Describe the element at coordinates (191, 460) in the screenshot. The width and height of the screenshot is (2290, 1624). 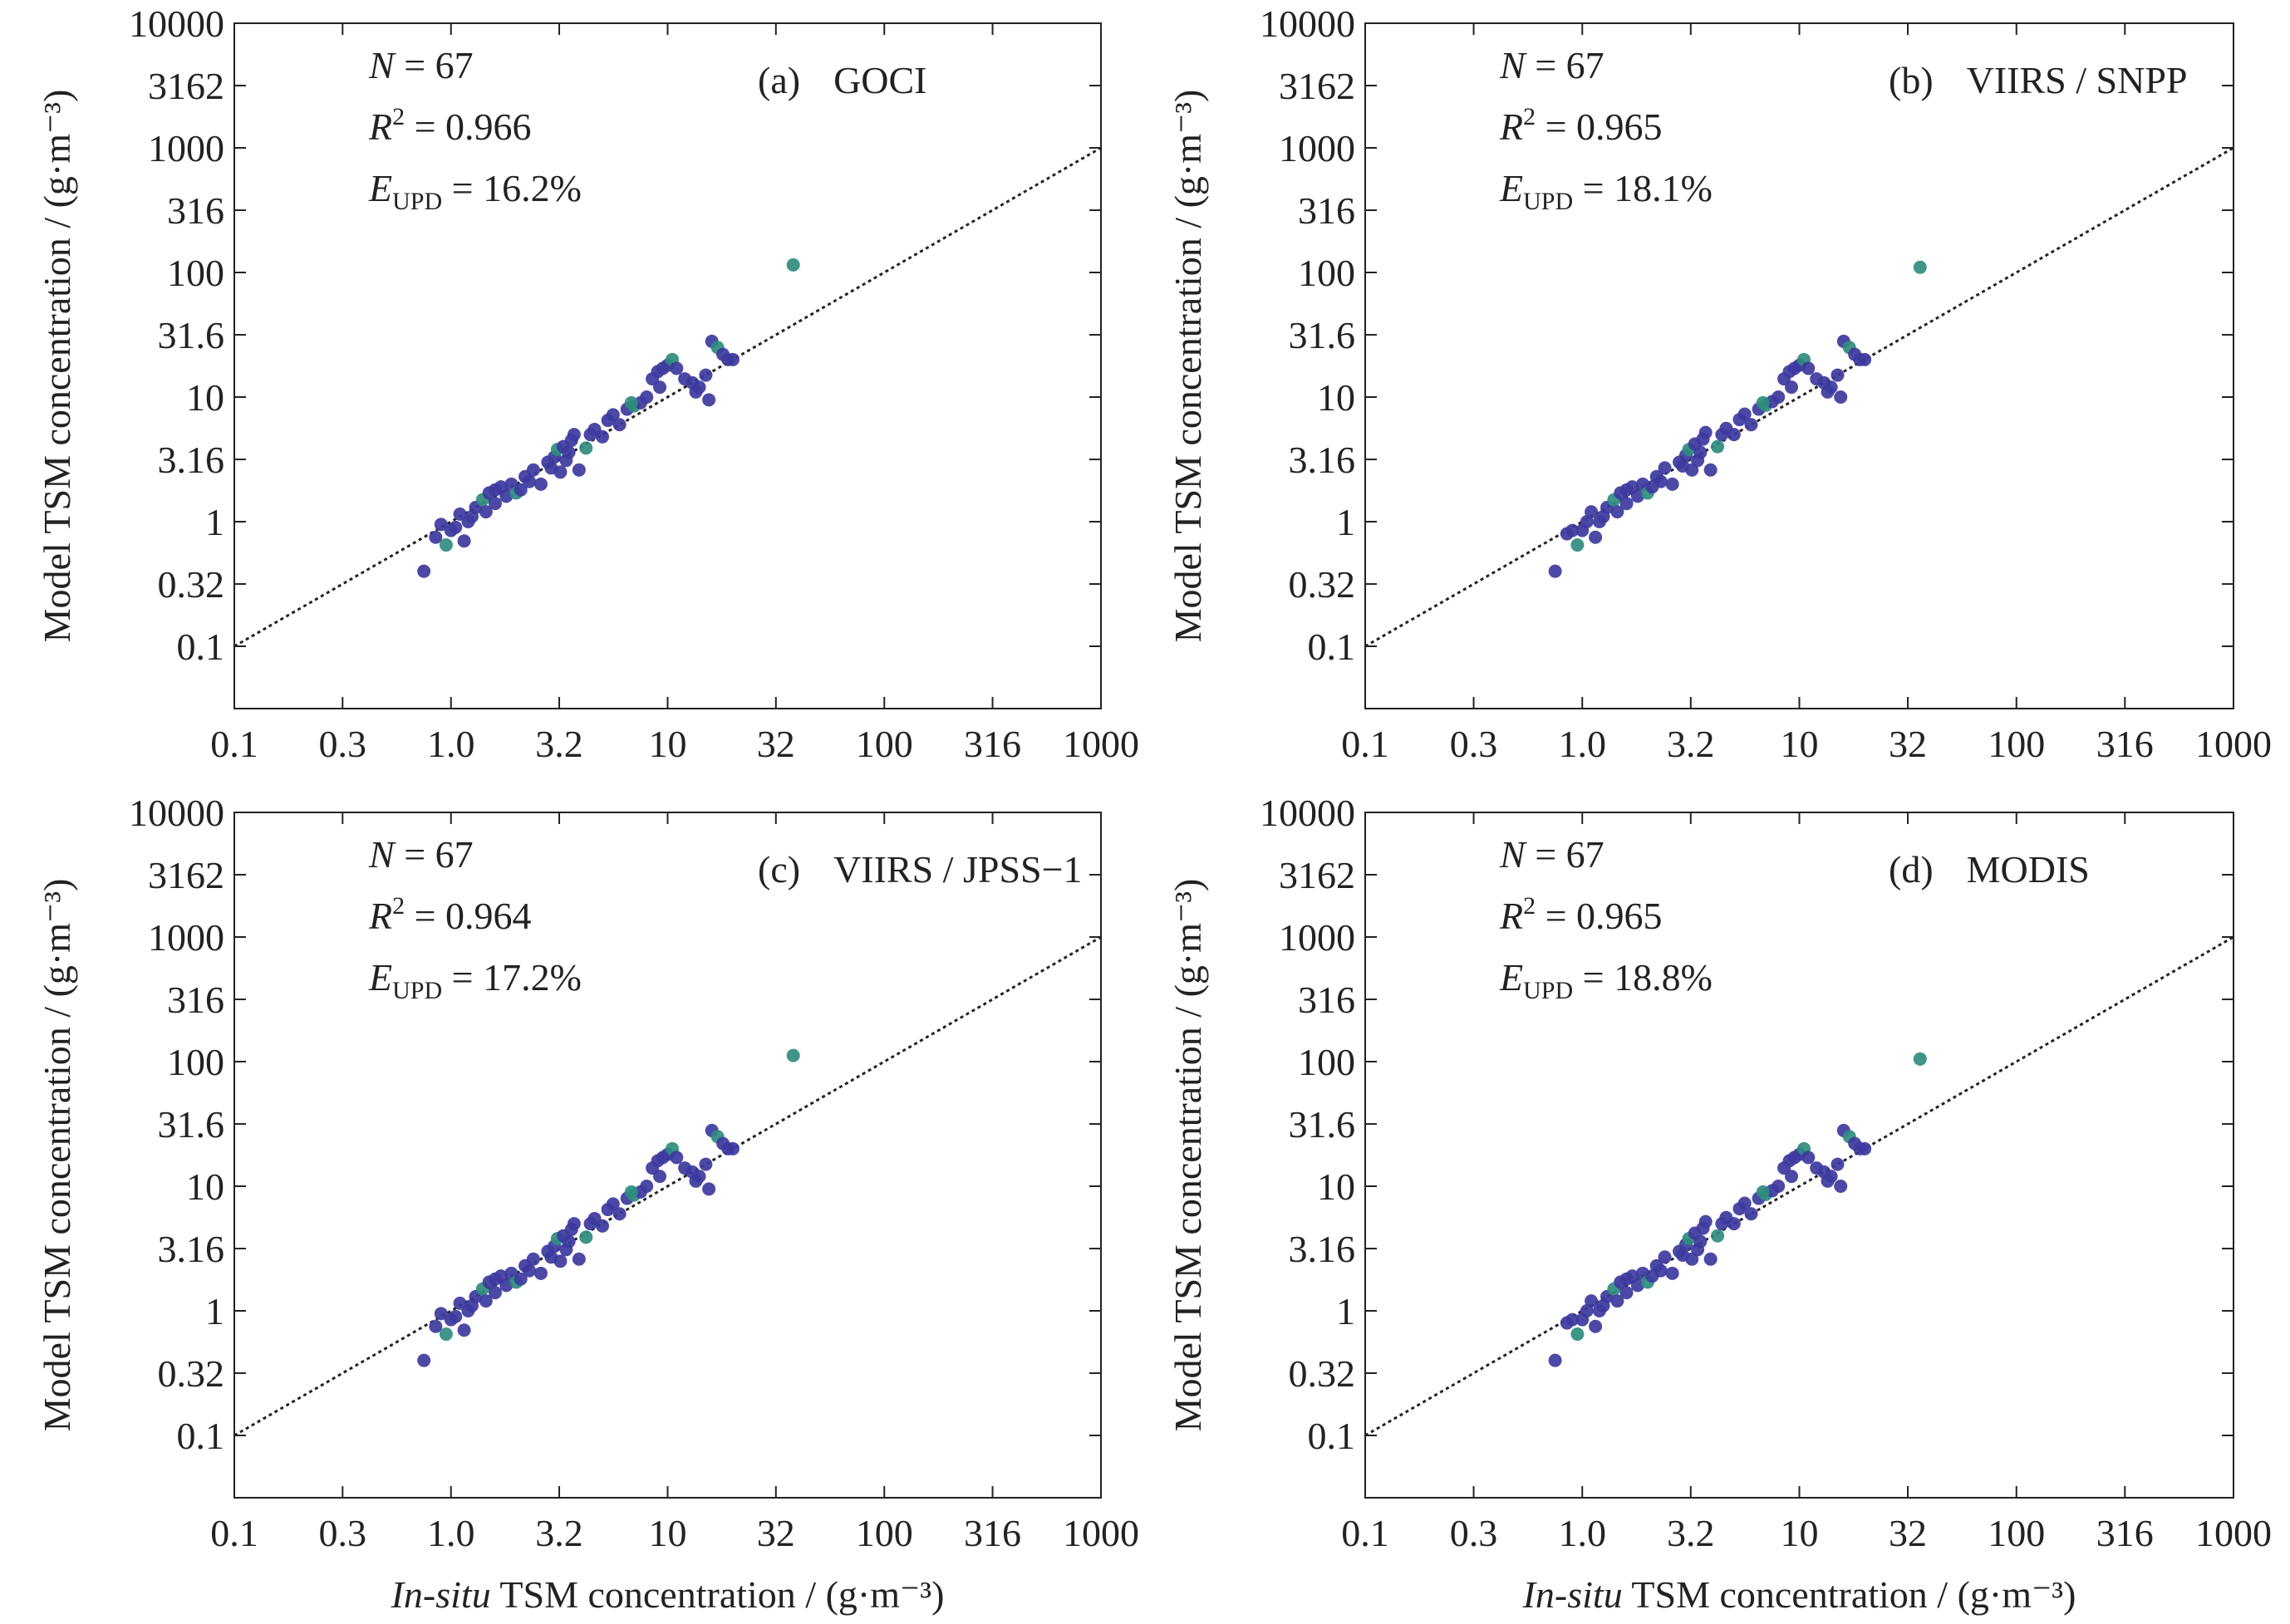
I see `y-tick-label: 3.16` at that location.